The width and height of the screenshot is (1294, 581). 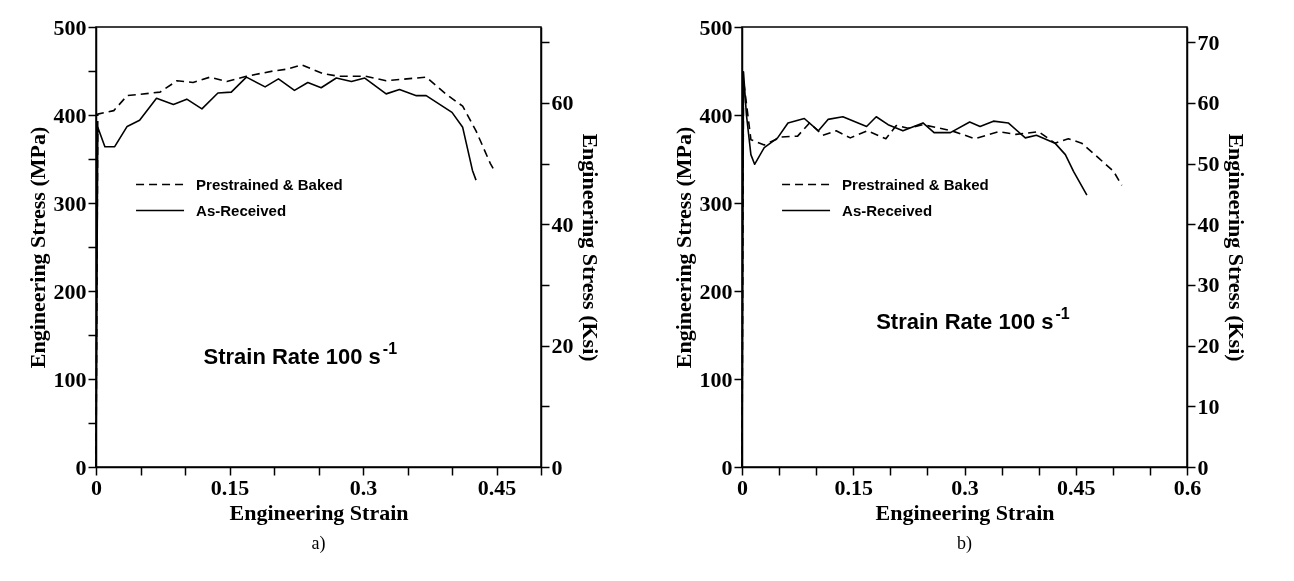 I want to click on text: b), so click(x=964, y=543).